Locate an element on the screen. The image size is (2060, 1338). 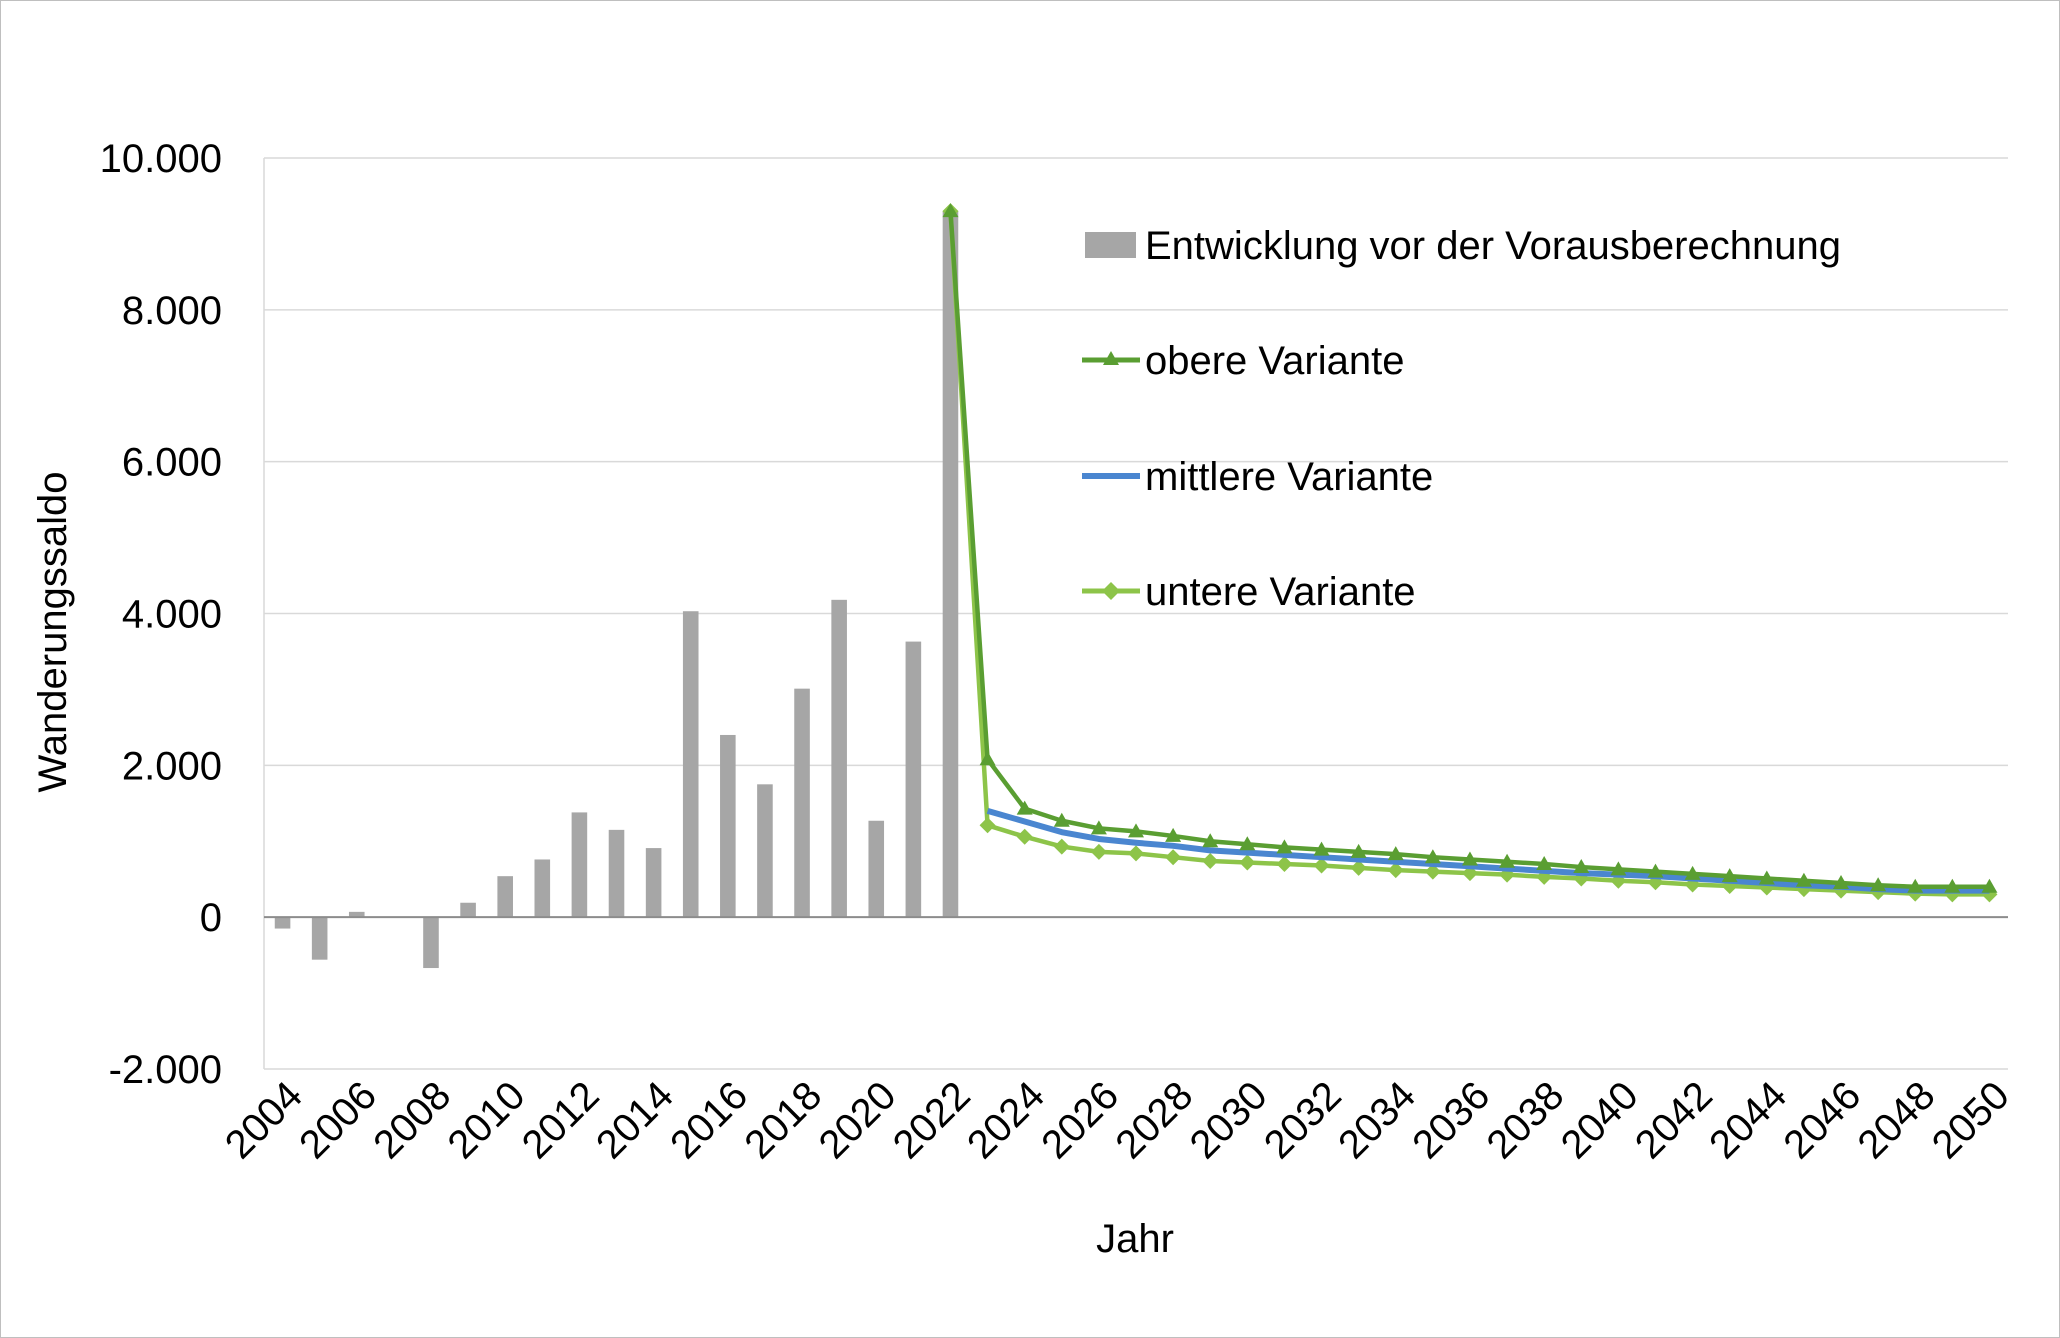
x-tick-label: 2028 is located at coordinates (1154, 1120).